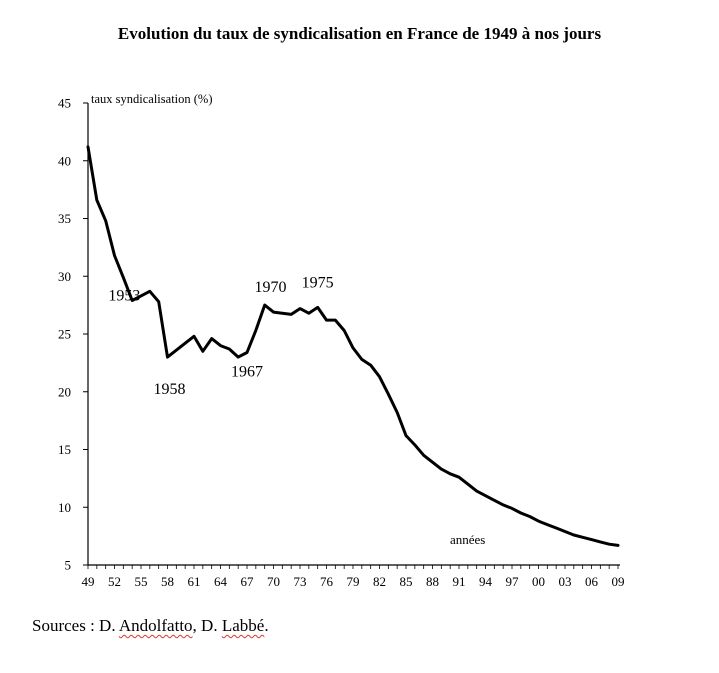  I want to click on x-tick-label: 73, so click(300, 581).